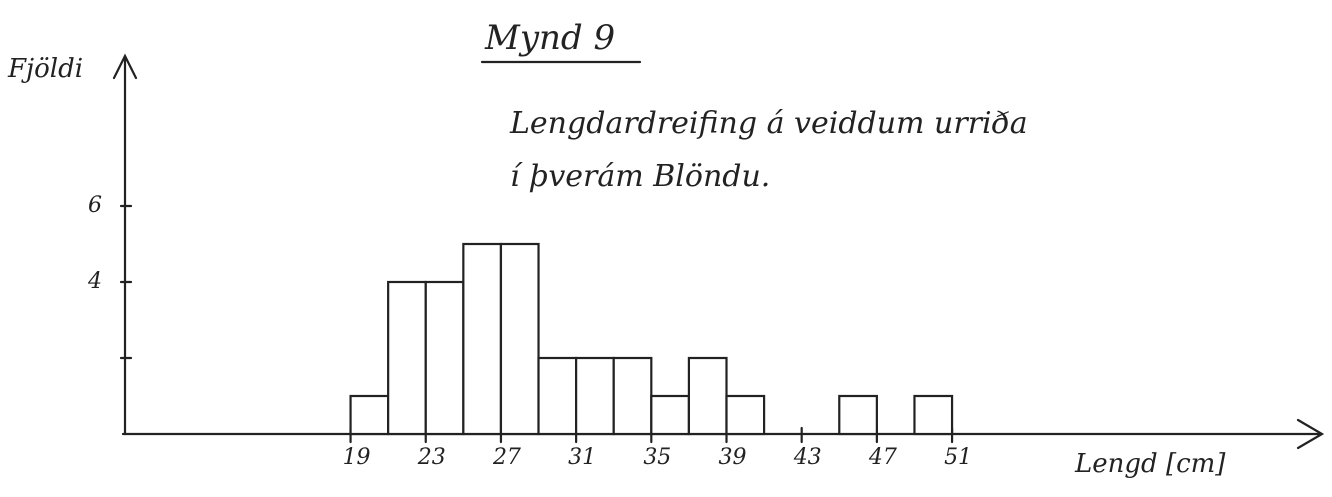 Image resolution: width=1332 pixels, height=497 pixels. I want to click on x-tick-label: 51, so click(958, 457).